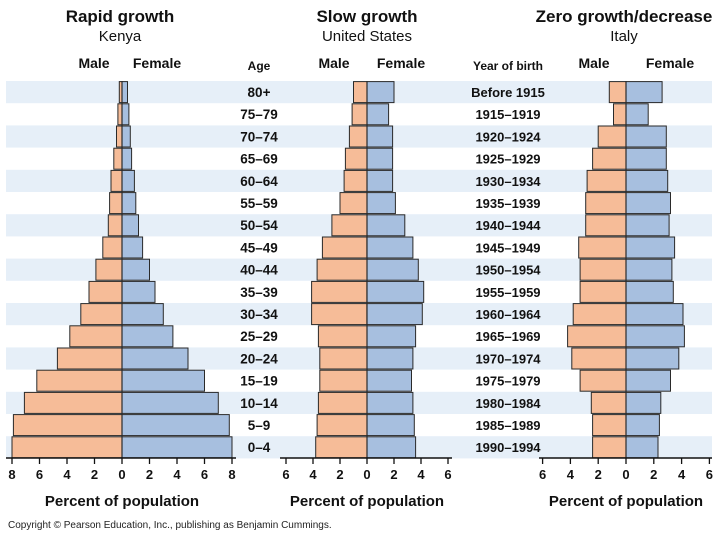  I want to click on kenya-title: Rapid growth, so click(120, 16).